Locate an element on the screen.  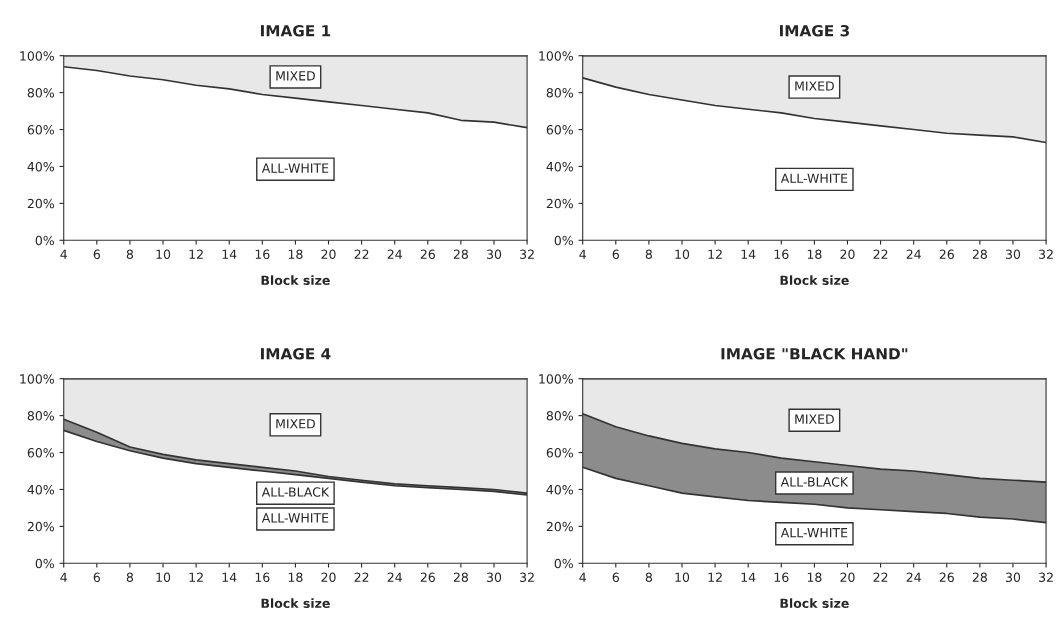
chart-title: IMAGE 3 is located at coordinates (814, 30).